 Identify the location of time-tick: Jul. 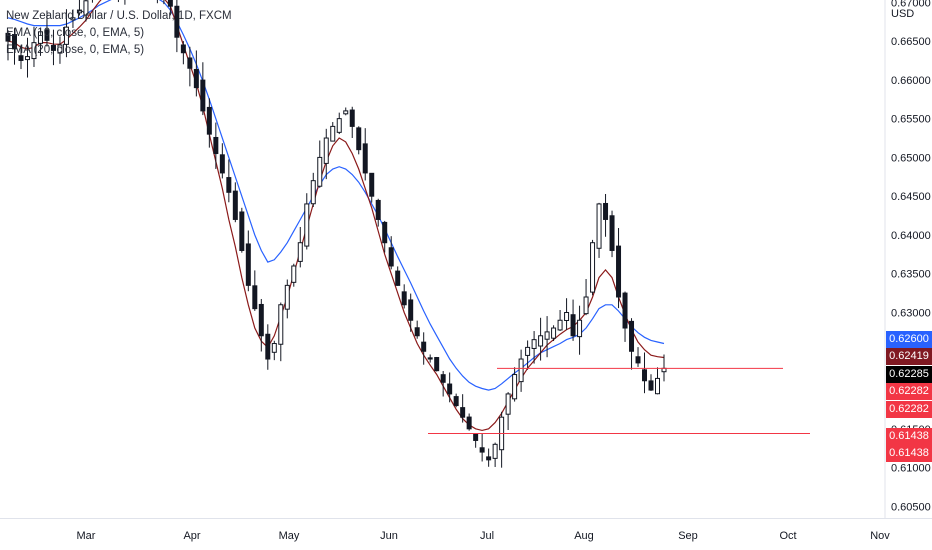
(487, 536).